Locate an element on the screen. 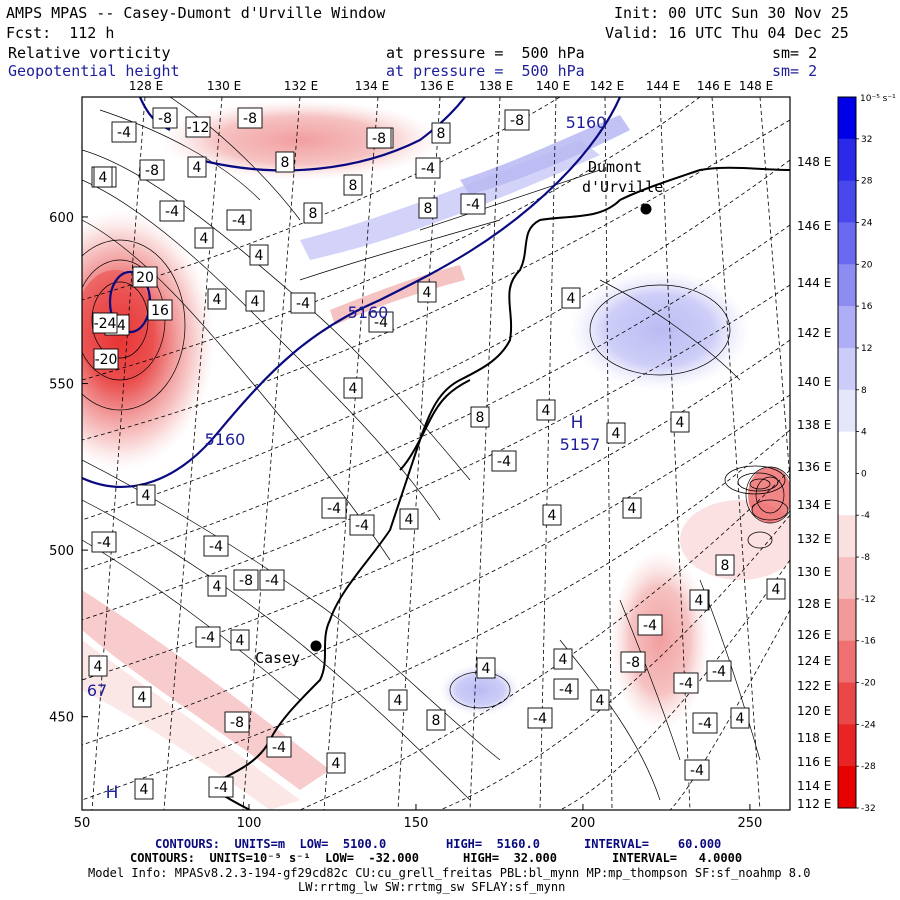 The image size is (900, 900). colorbar-label: -8 is located at coordinates (865, 558).